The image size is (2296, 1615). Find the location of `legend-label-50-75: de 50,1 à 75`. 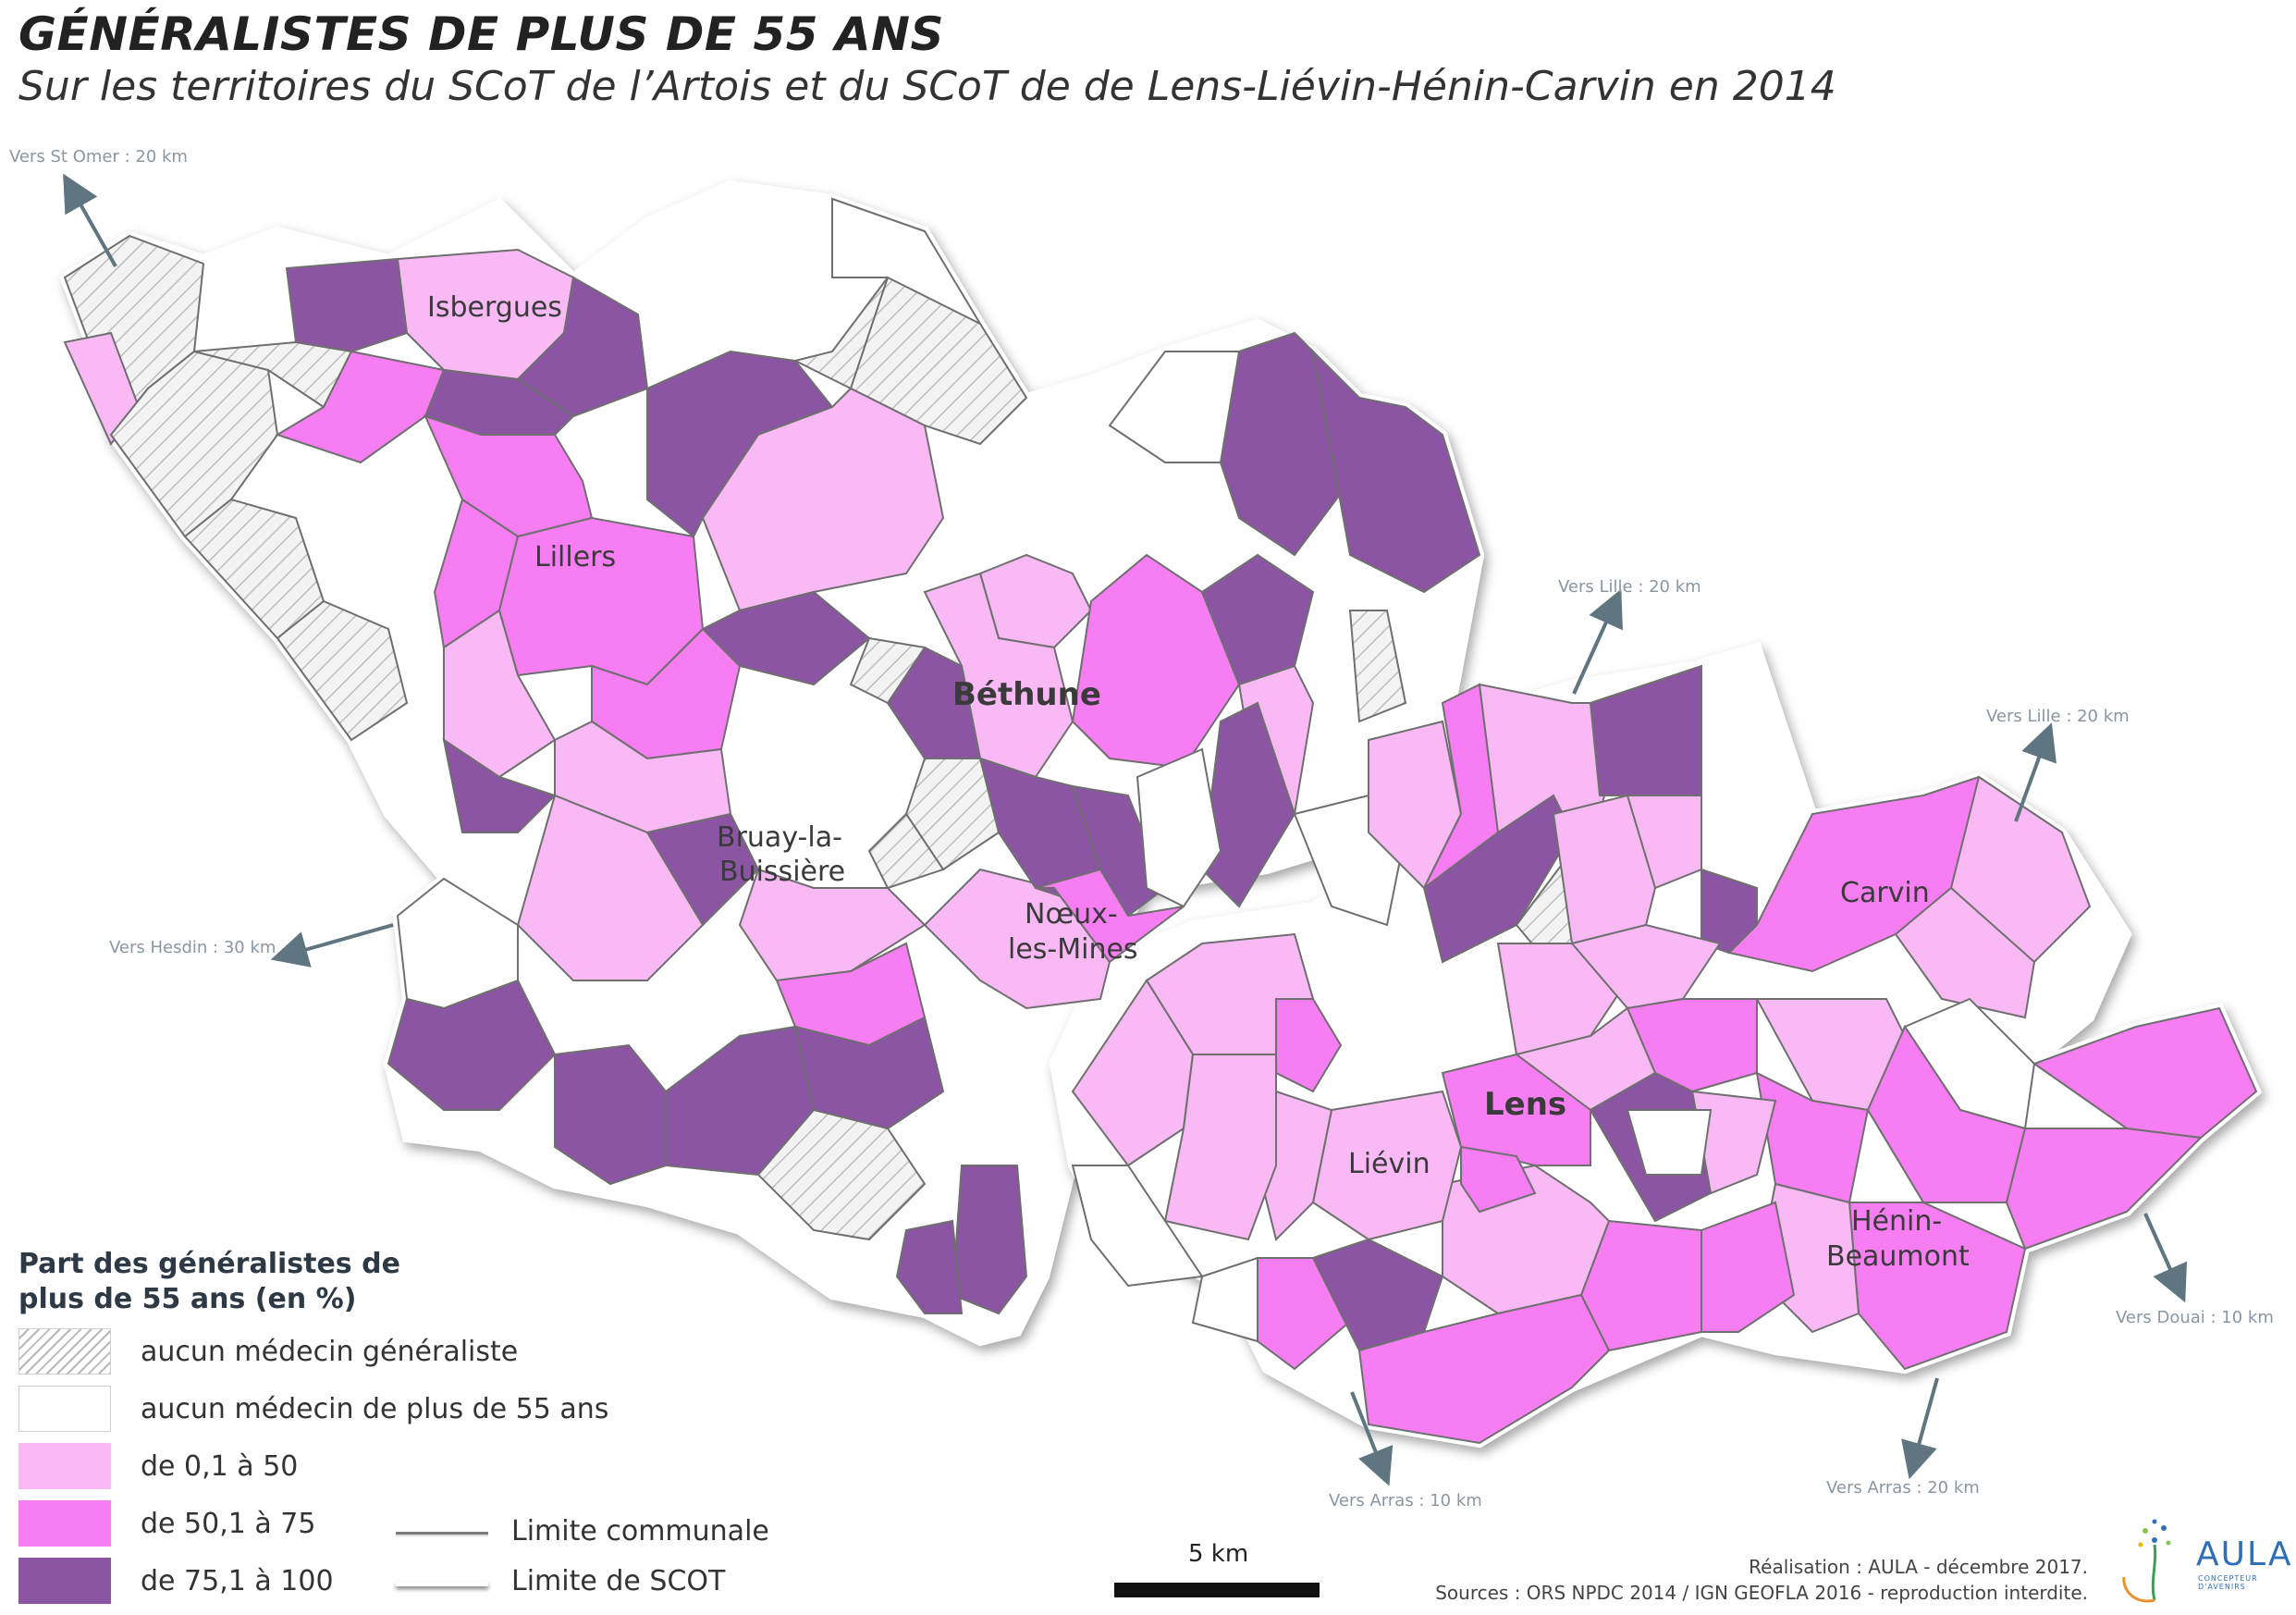

legend-label-50-75: de 50,1 à 75 is located at coordinates (228, 1524).